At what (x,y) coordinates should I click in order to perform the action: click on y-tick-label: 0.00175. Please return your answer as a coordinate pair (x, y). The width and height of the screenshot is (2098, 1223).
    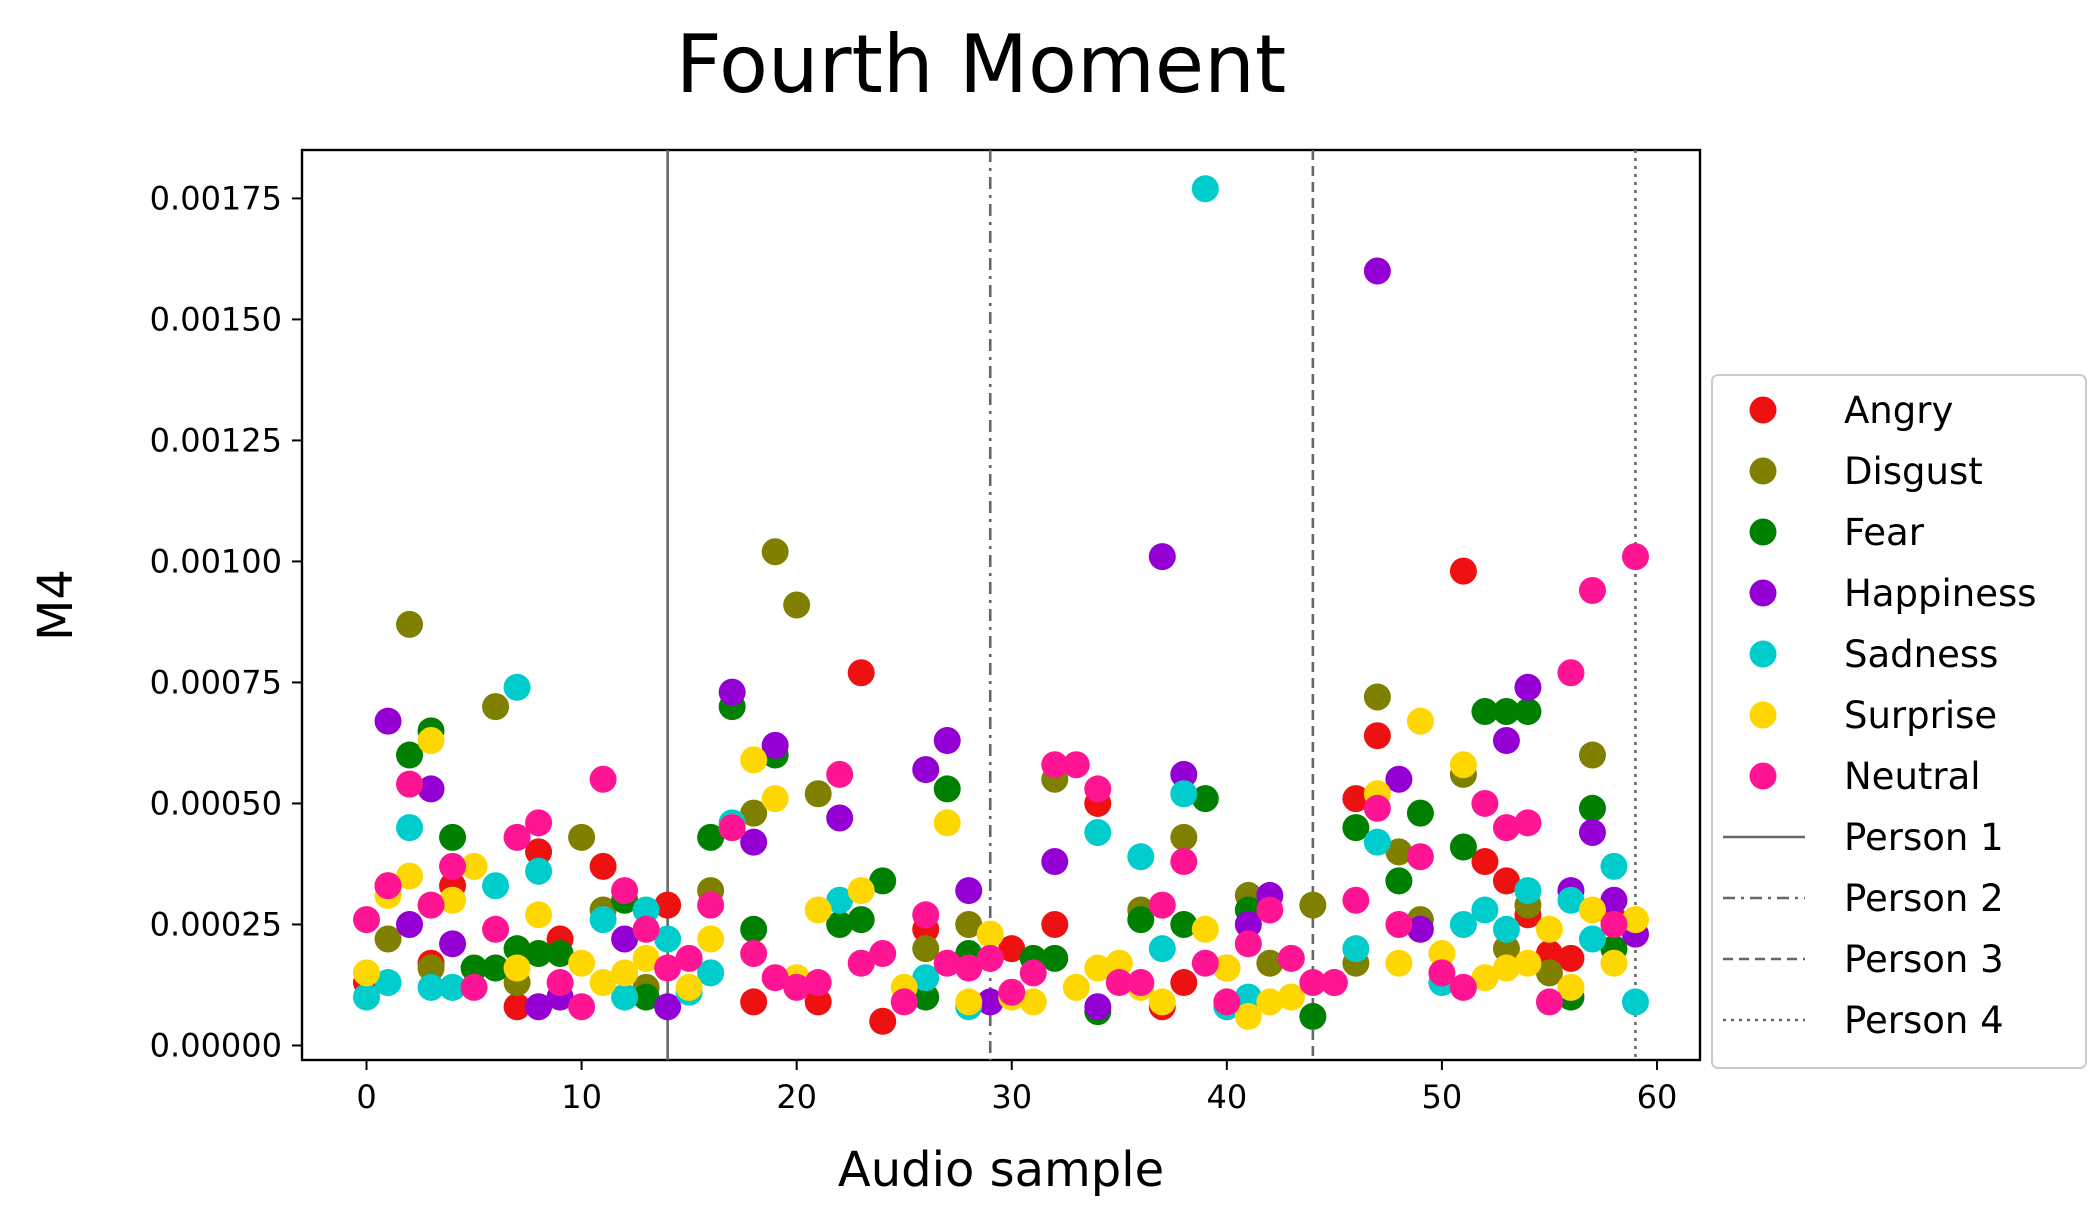
    Looking at the image, I should click on (216, 198).